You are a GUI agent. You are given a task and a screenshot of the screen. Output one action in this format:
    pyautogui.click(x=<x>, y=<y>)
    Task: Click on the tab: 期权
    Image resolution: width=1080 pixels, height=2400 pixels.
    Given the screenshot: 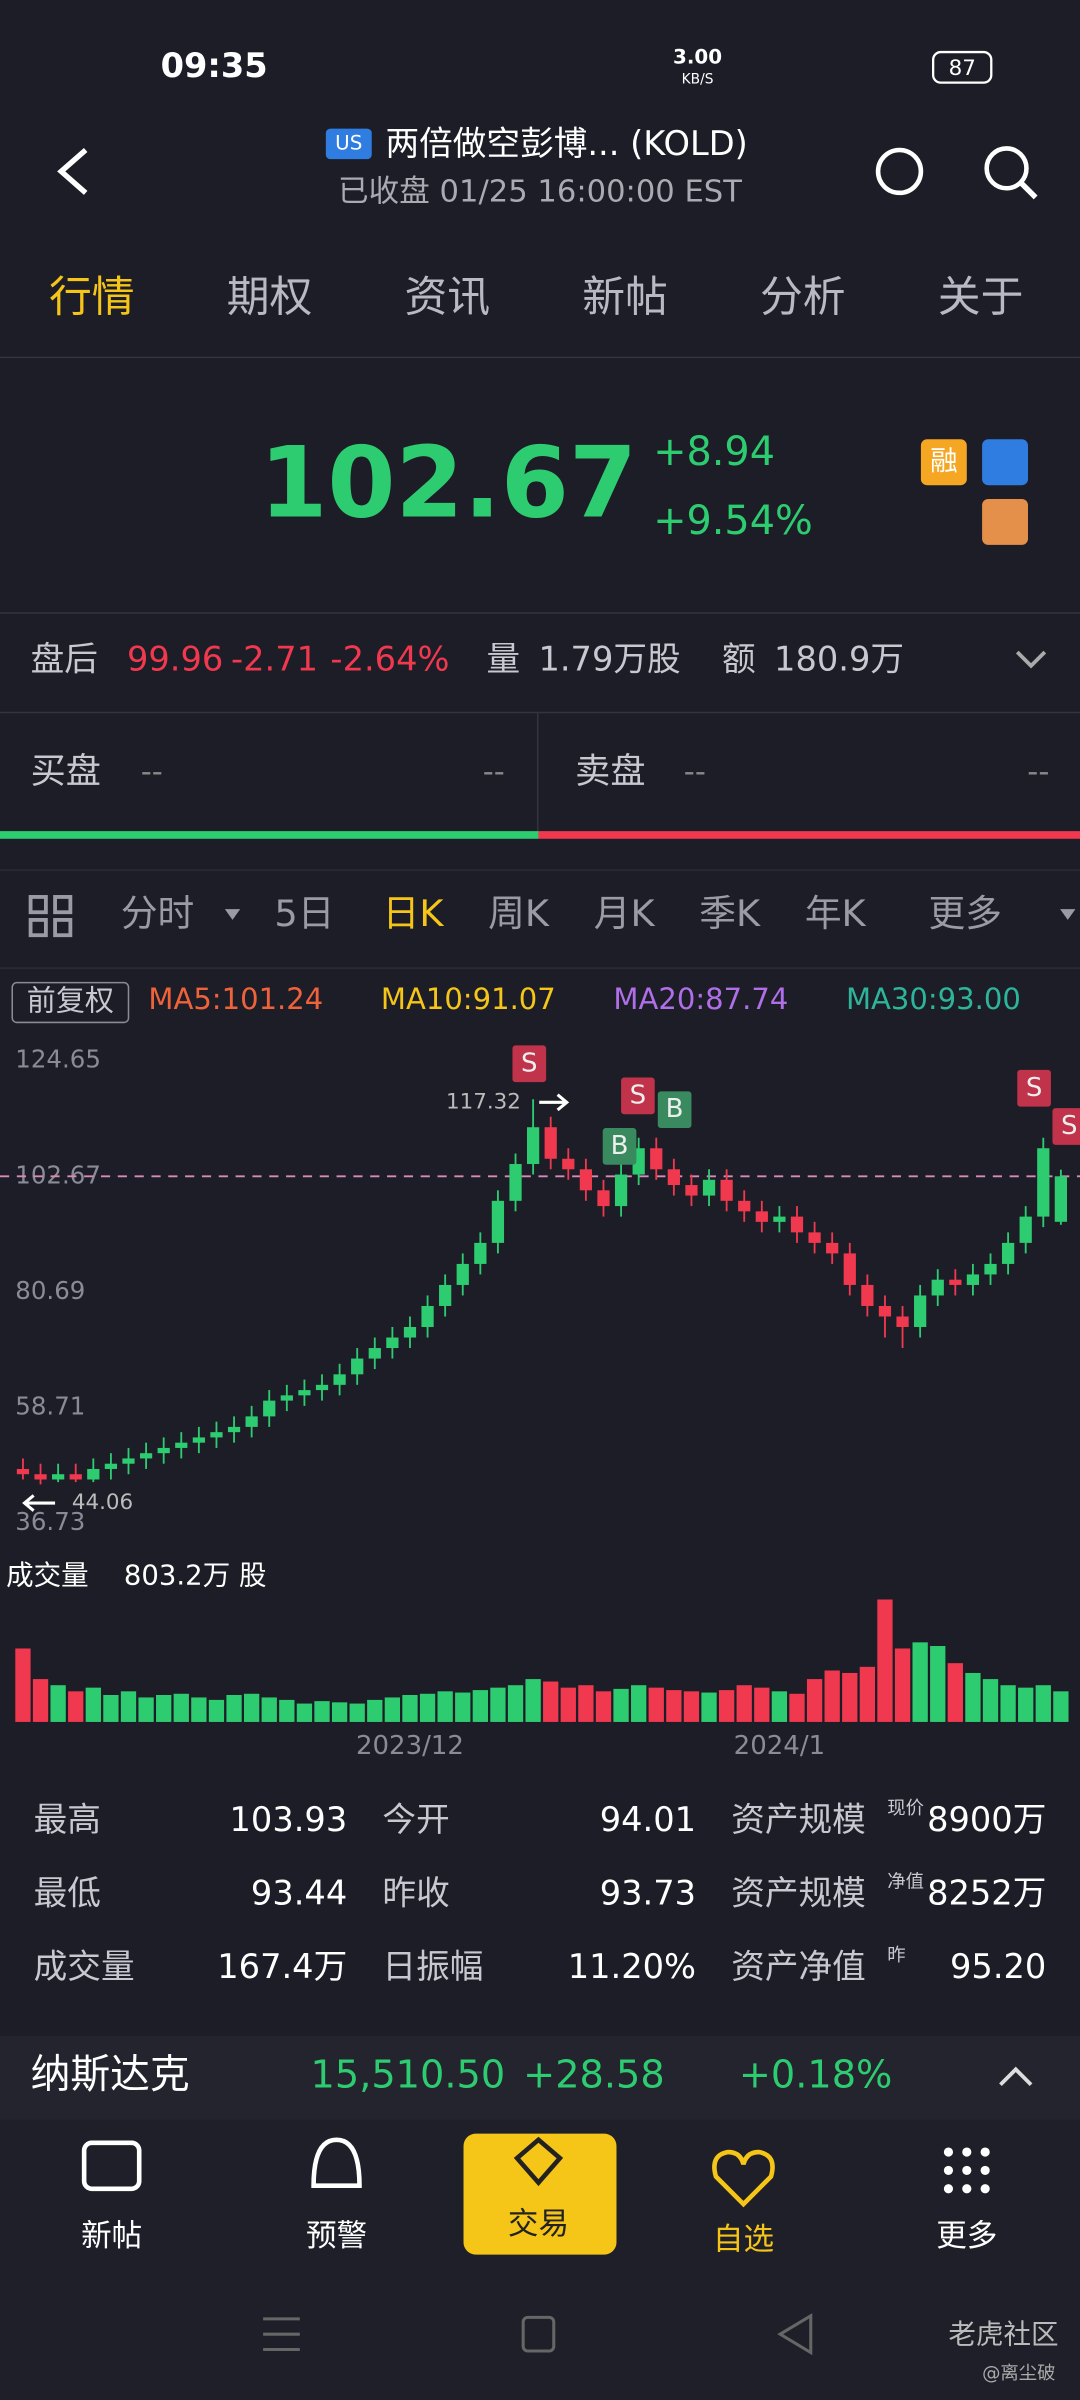 What is the action you would take?
    pyautogui.click(x=270, y=297)
    